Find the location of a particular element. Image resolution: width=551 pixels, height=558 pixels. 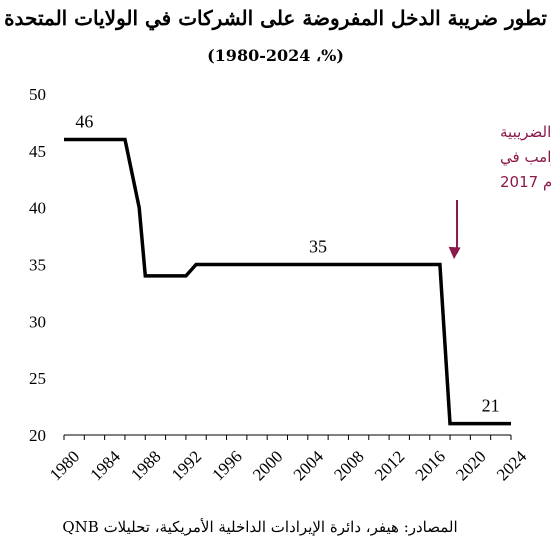

x-tick-label: 1988 is located at coordinates (145, 465).